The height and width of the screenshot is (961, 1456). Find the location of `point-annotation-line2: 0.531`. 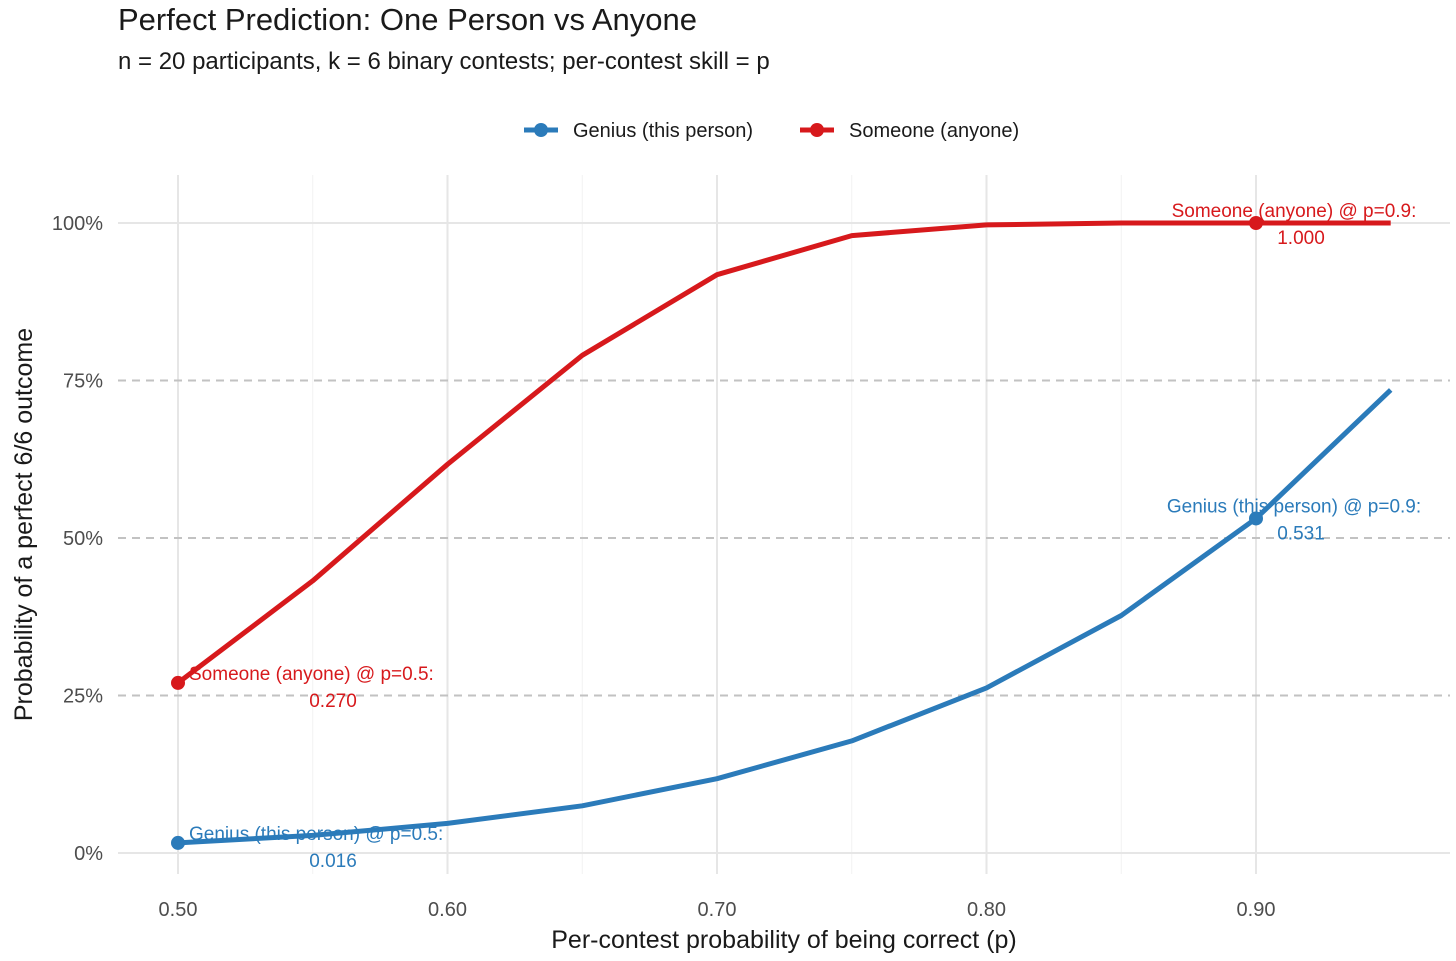

point-annotation-line2: 0.531 is located at coordinates (1301, 533).